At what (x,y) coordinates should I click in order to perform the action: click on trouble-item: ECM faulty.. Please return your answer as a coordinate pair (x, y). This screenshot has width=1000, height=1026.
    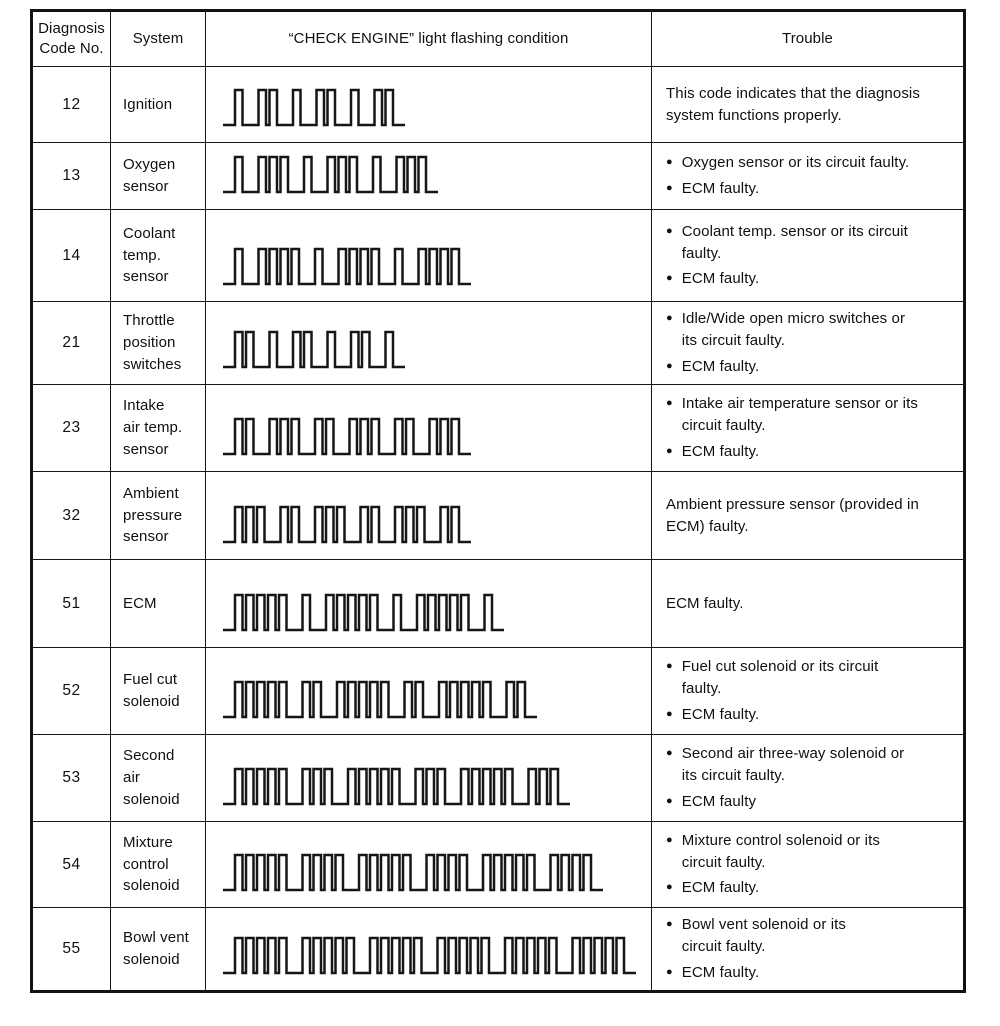
    Looking at the image, I should click on (809, 604).